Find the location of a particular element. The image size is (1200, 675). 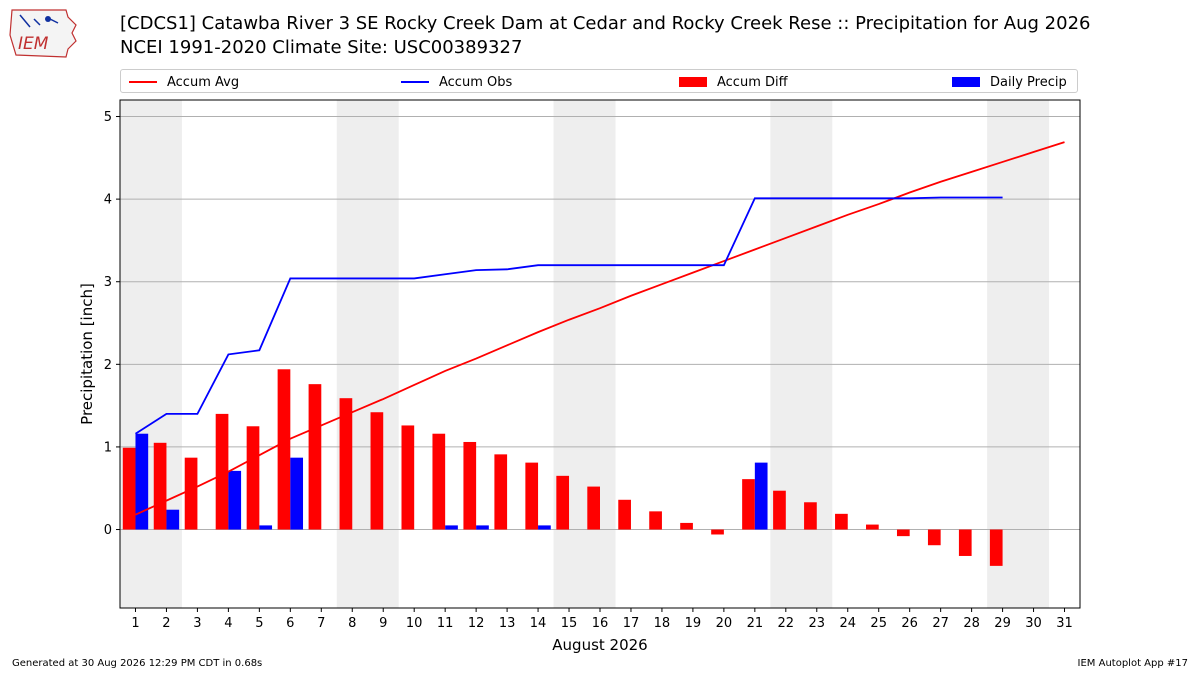

y-axis-label: Precipitation [inch] is located at coordinates (87, 354).